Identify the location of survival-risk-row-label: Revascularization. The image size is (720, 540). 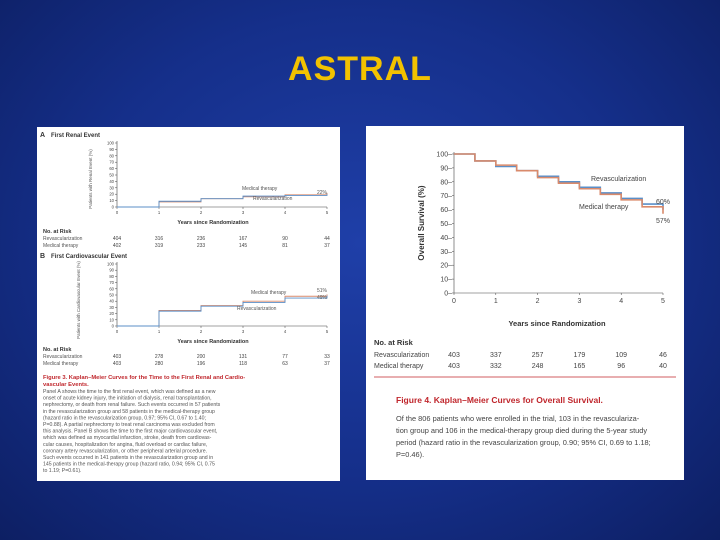
(401, 355).